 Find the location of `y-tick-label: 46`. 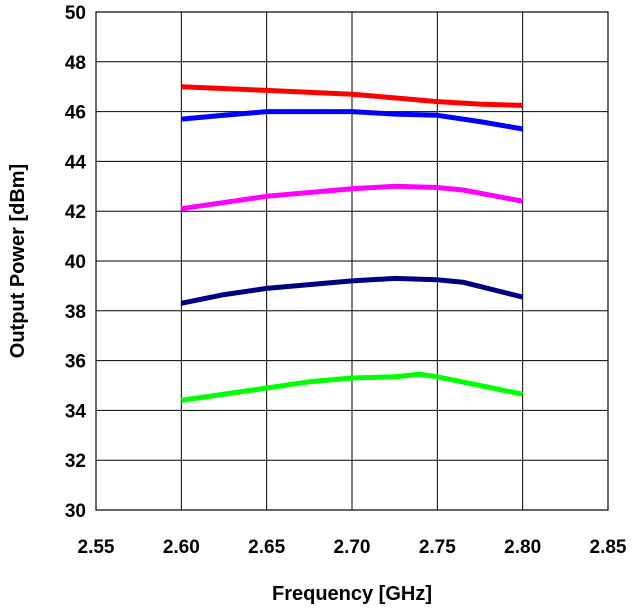

y-tick-label: 46 is located at coordinates (75, 113).